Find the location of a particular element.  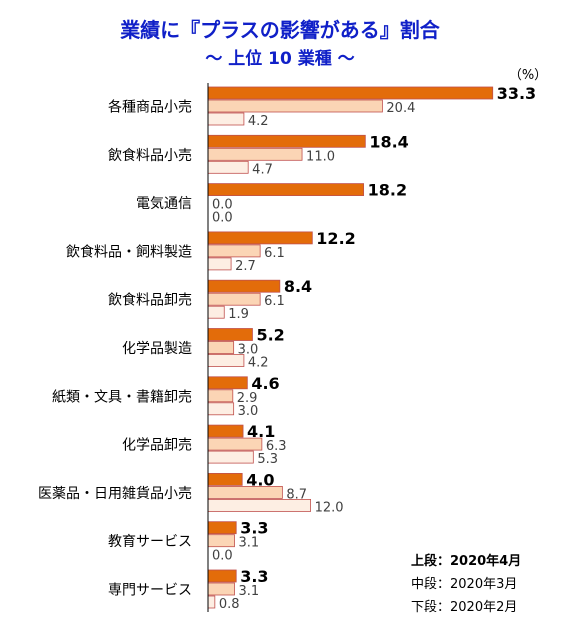

category-label: 化学品卸売 is located at coordinates (157, 446).